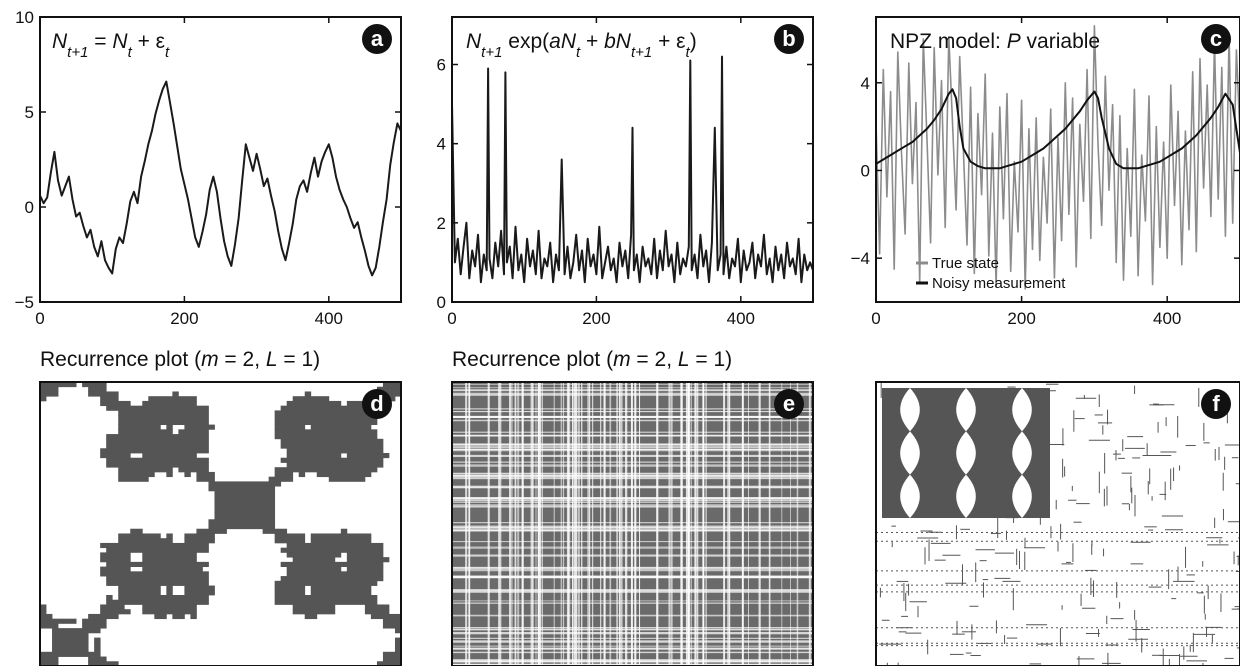  I want to click on title-part: L, so click(272, 359).